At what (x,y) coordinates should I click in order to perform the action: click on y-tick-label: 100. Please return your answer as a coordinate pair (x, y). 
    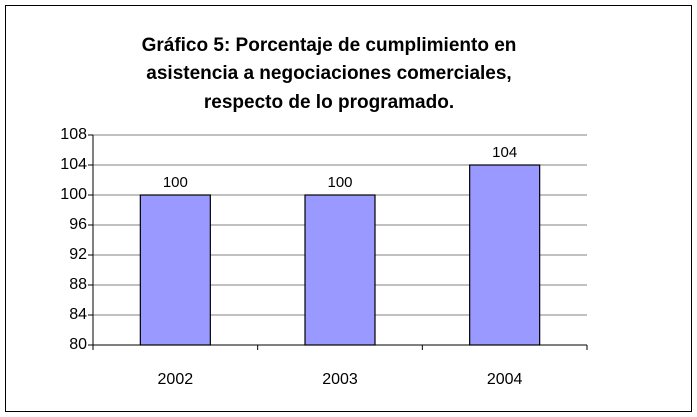
    Looking at the image, I should click on (73, 194).